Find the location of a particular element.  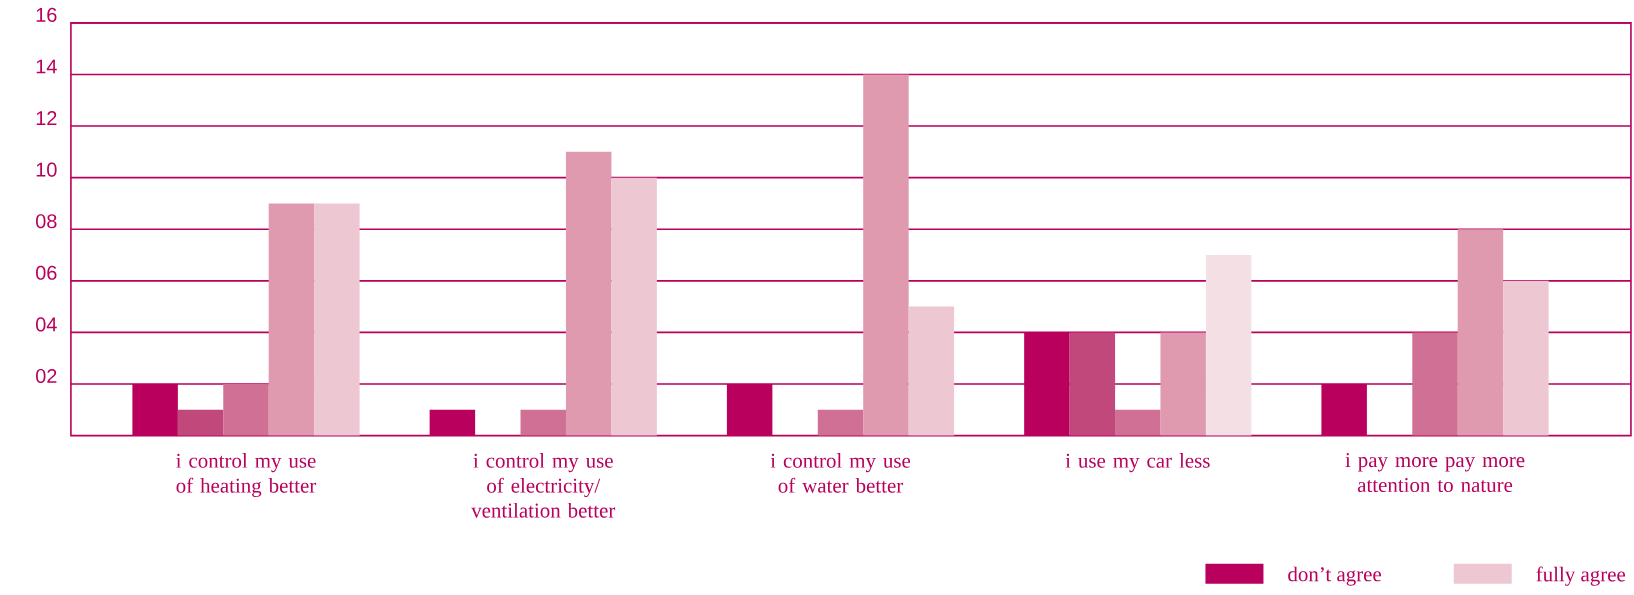

x-tick-label: i control my use of water better is located at coordinates (840, 473).